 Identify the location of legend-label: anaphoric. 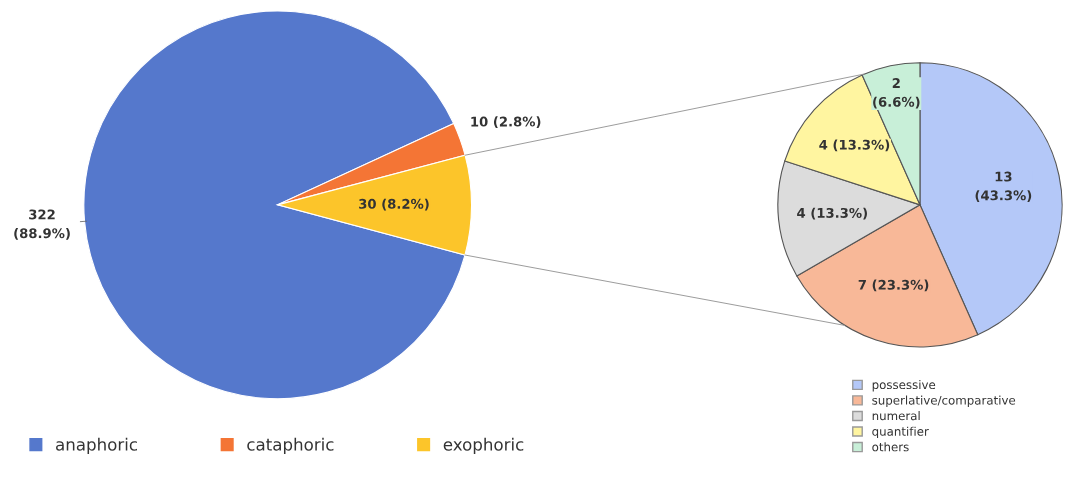
(96, 445).